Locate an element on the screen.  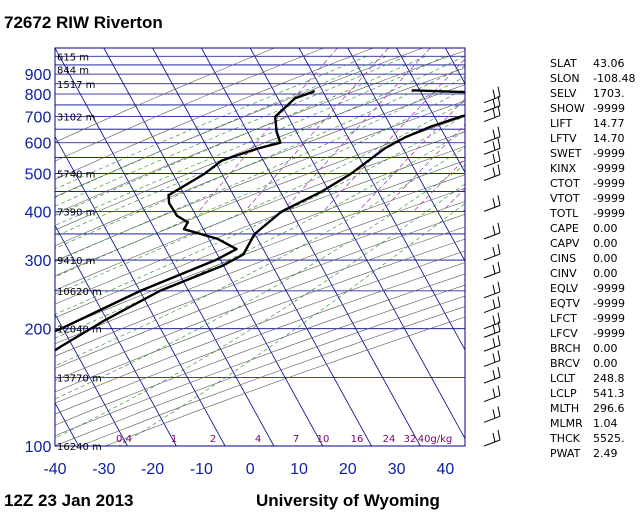
moist-adiabat is located at coordinates (221, 127).